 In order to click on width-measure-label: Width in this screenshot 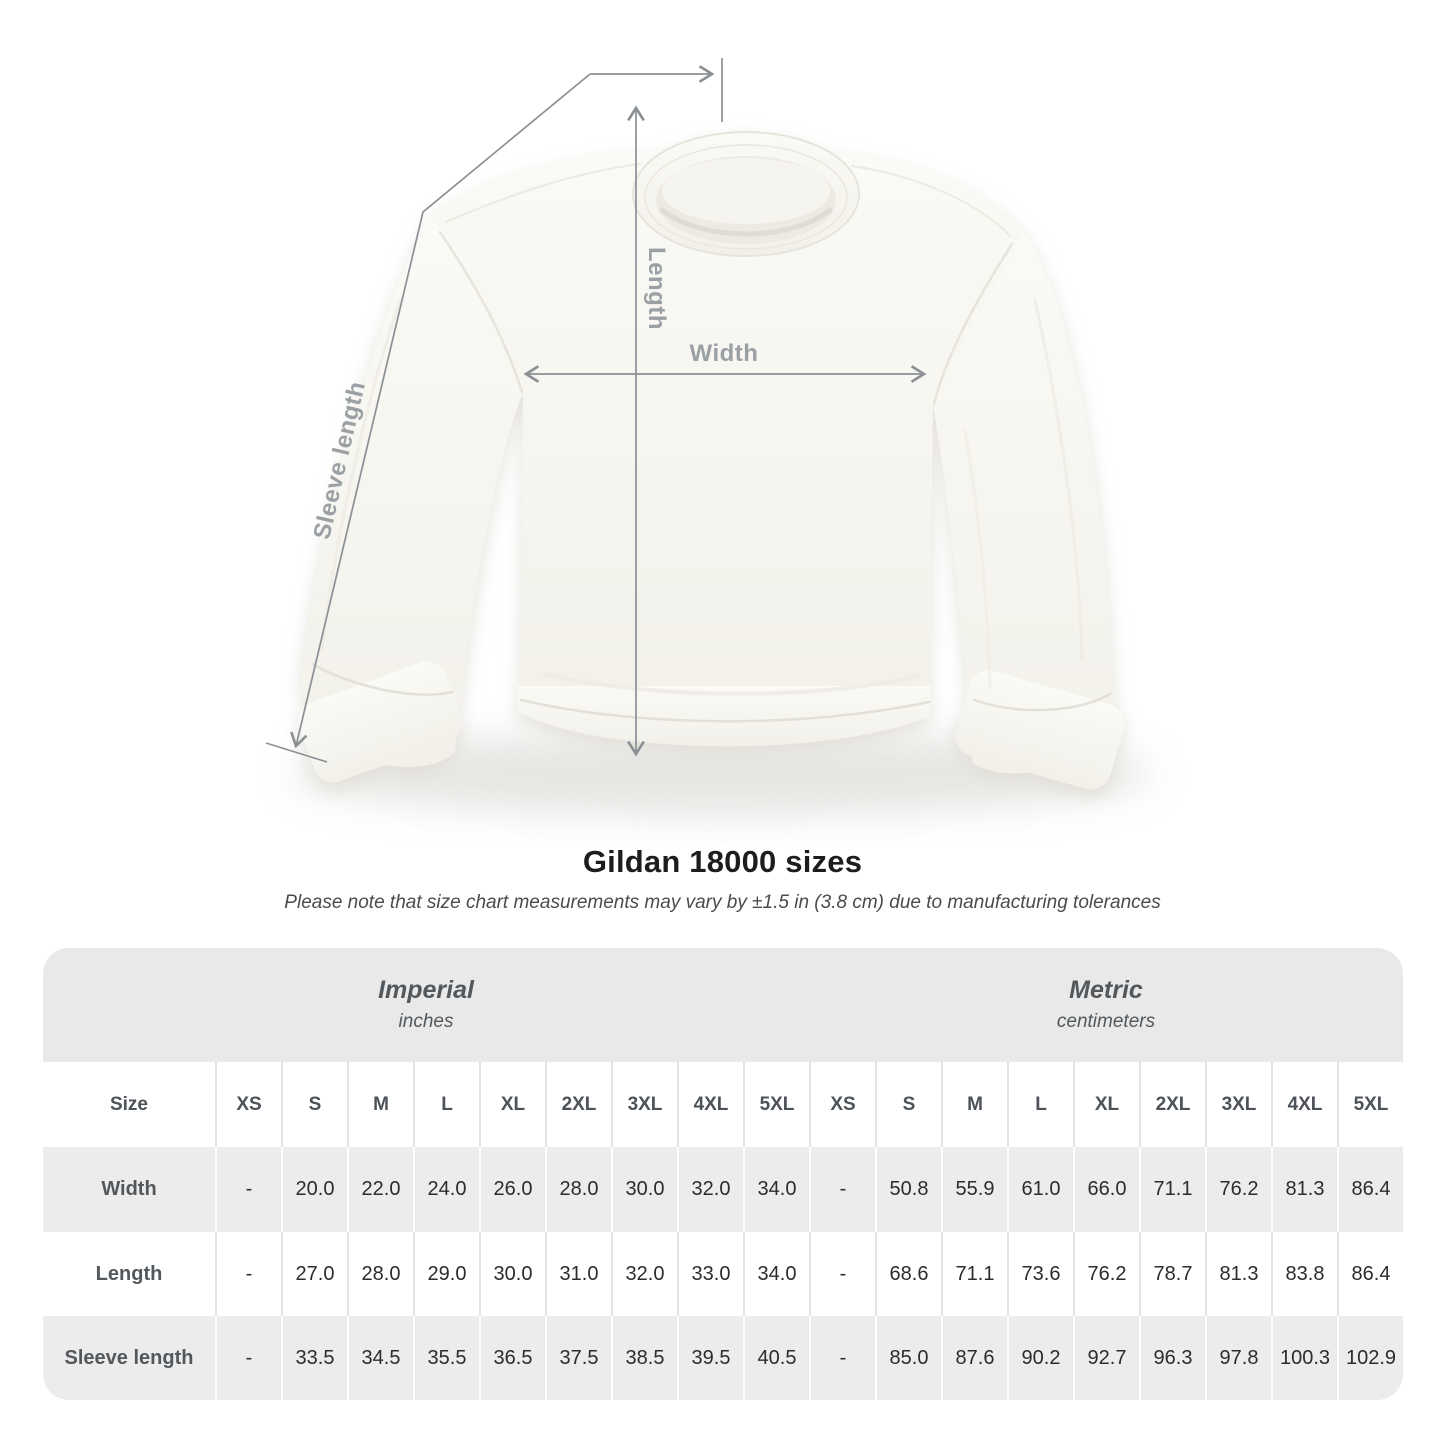, I will do `click(724, 353)`.